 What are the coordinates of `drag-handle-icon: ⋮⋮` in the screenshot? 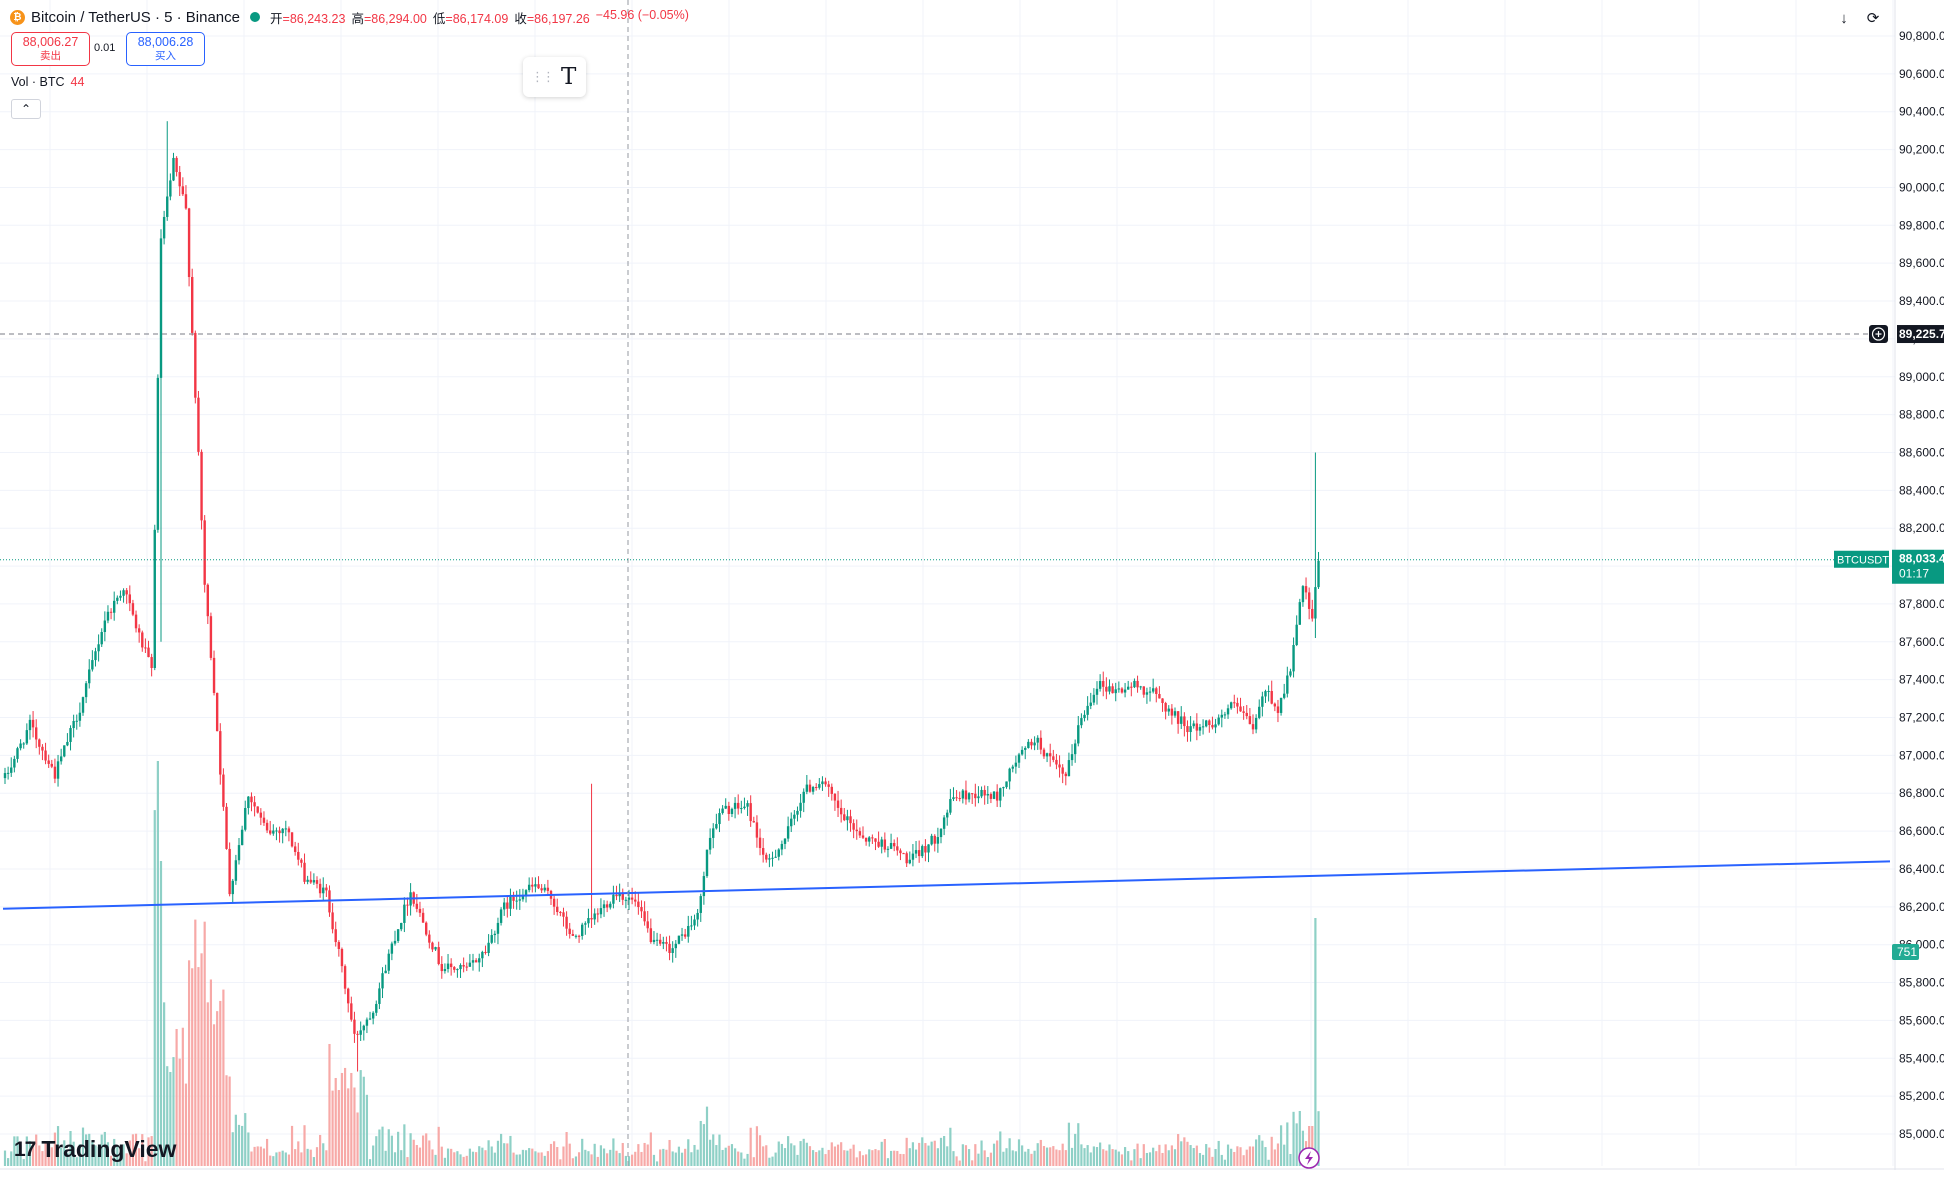 It's located at (543, 76).